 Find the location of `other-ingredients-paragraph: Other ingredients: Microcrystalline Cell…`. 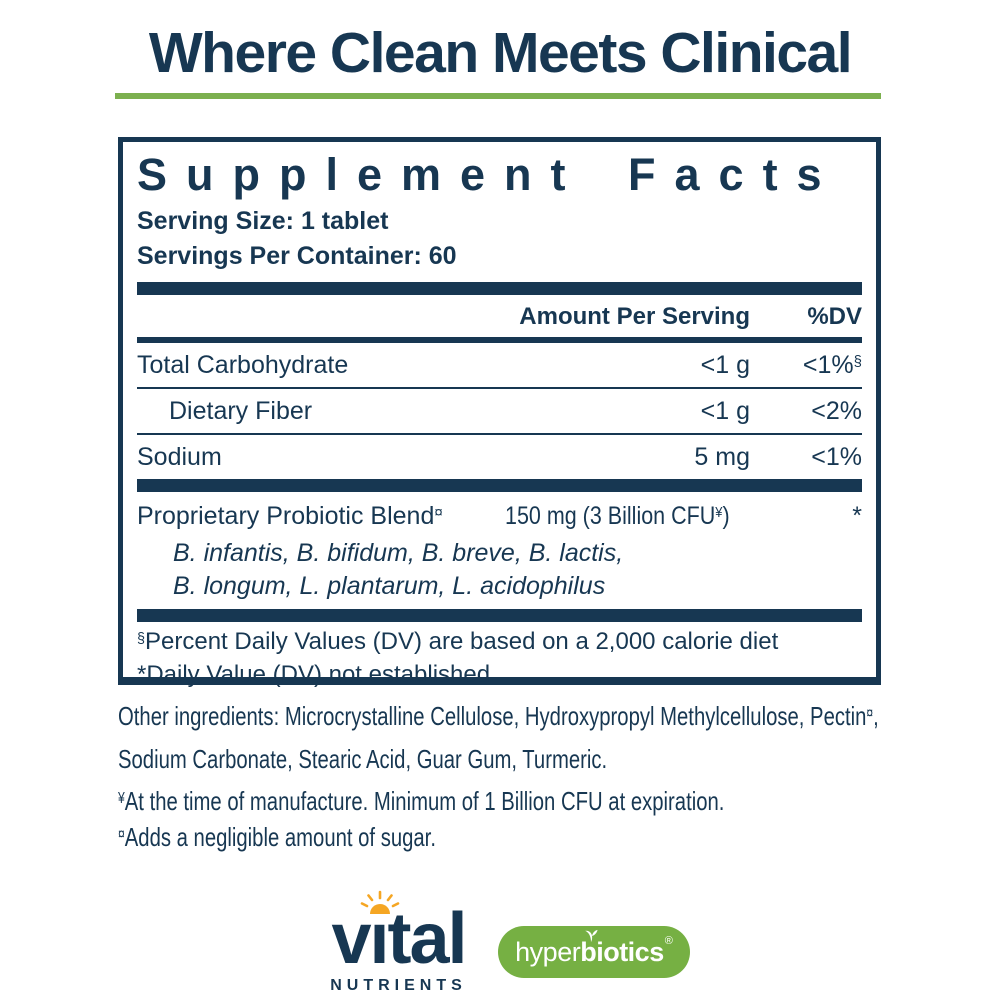

other-ingredients-paragraph: Other ingredients: Microcrystalline Cell… is located at coordinates (514, 738).